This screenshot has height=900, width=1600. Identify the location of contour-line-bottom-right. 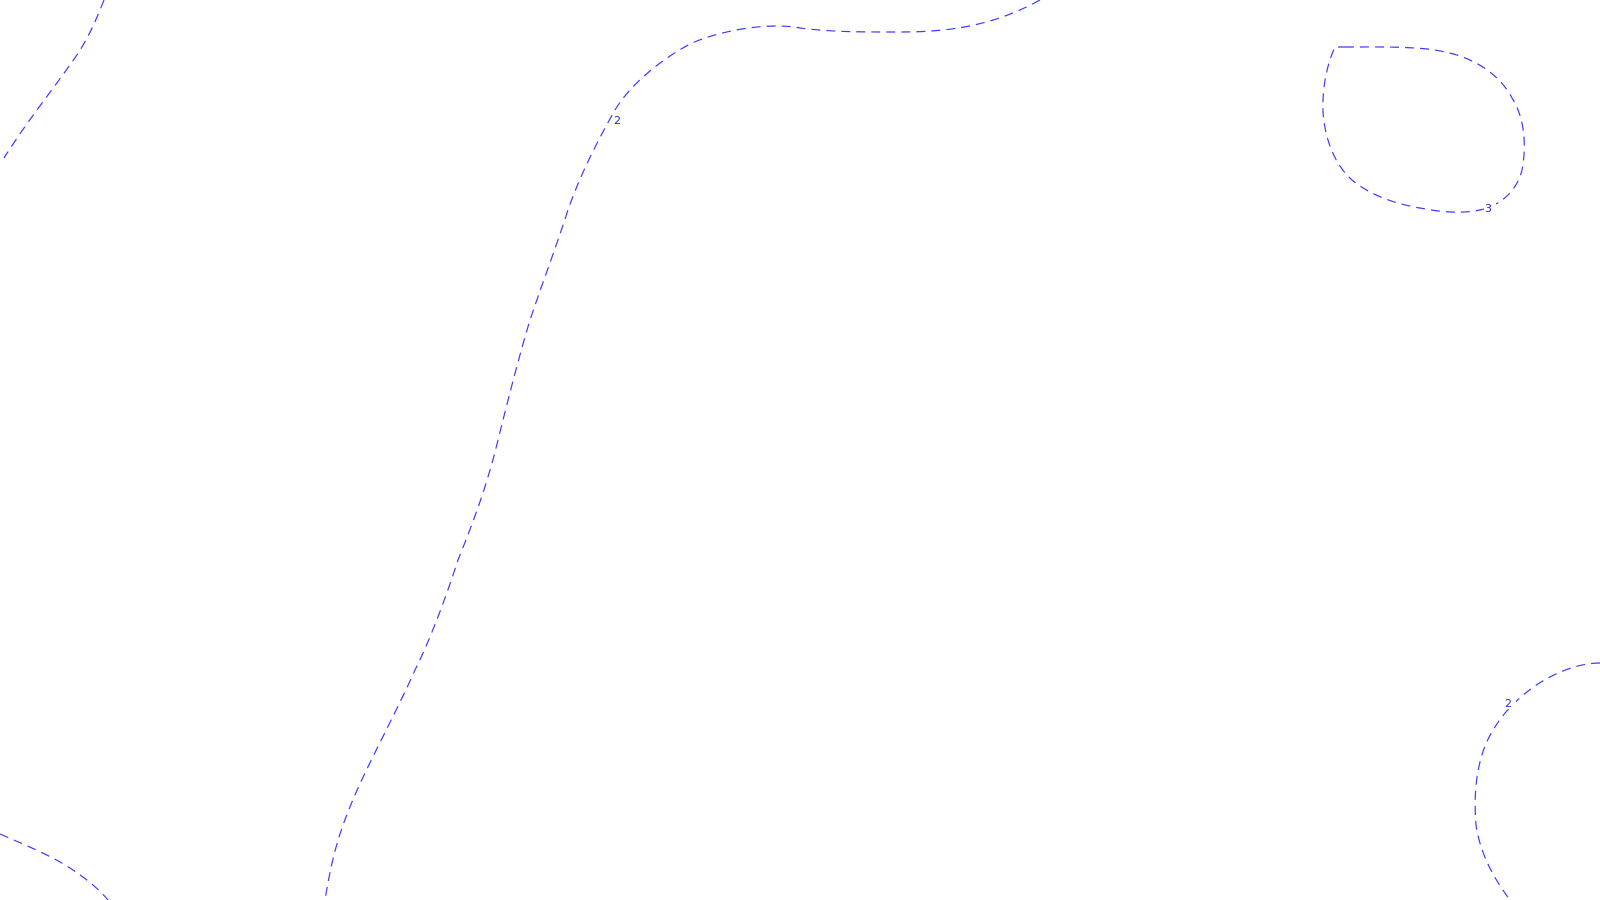
(1537, 781).